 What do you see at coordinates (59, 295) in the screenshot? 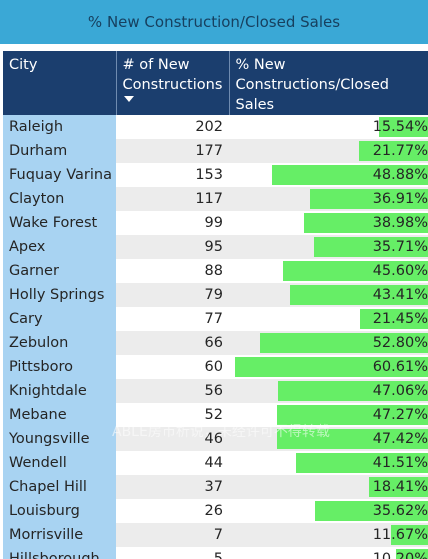
I see `city-cell: Holly Springs` at bounding box center [59, 295].